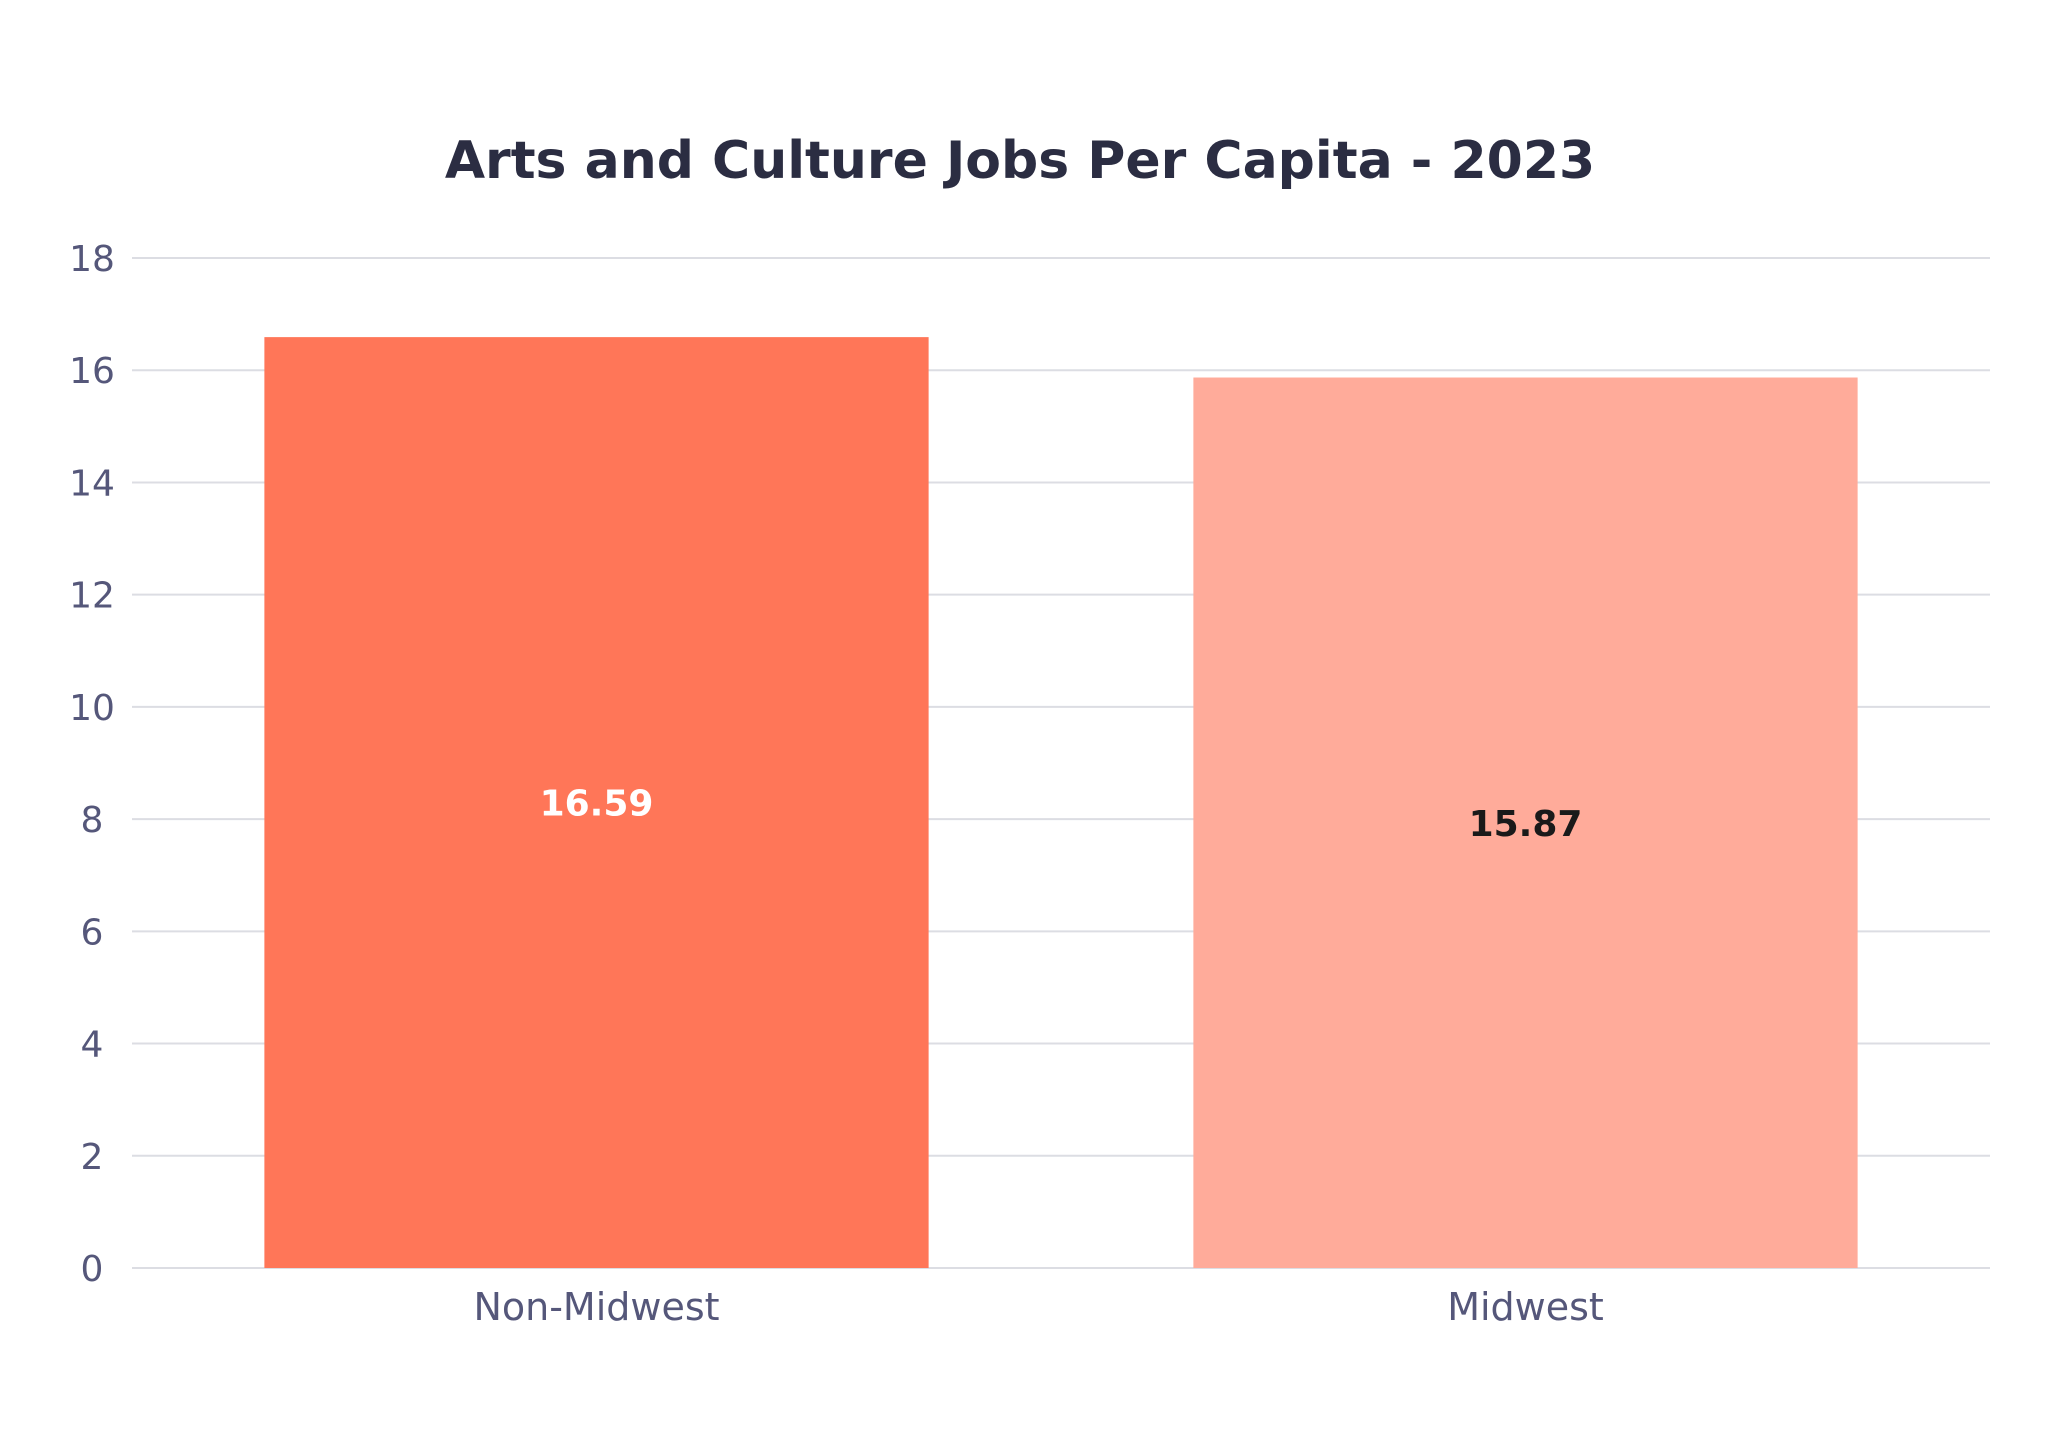 The width and height of the screenshot is (2052, 1440). I want to click on y-tick-label: 2, so click(92, 1157).